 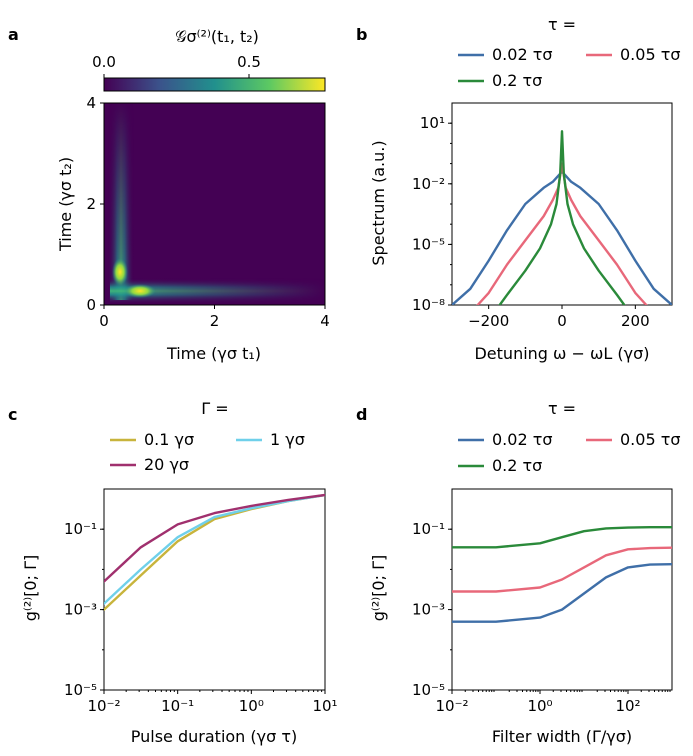 I want to click on panel-label-d: d, so click(x=361, y=414).